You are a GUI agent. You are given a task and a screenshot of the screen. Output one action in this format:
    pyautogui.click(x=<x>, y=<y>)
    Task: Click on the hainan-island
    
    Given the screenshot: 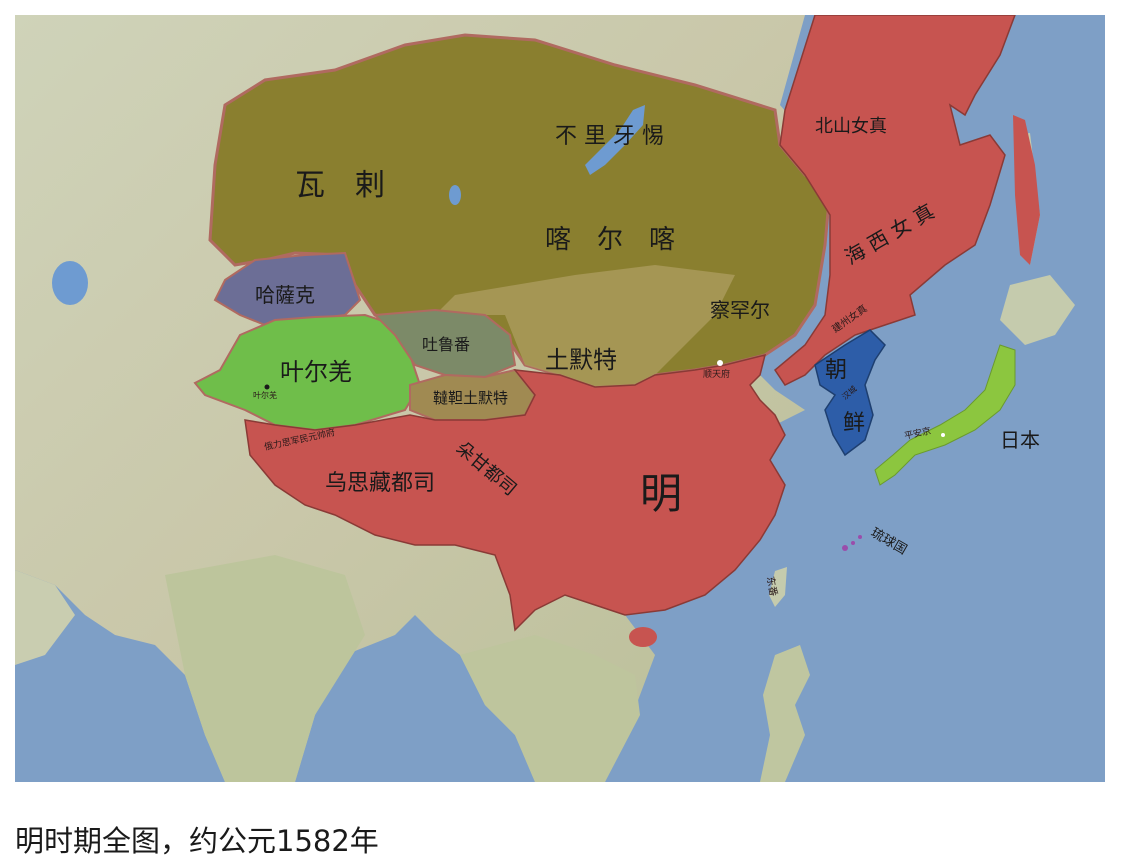 What is the action you would take?
    pyautogui.click(x=643, y=637)
    